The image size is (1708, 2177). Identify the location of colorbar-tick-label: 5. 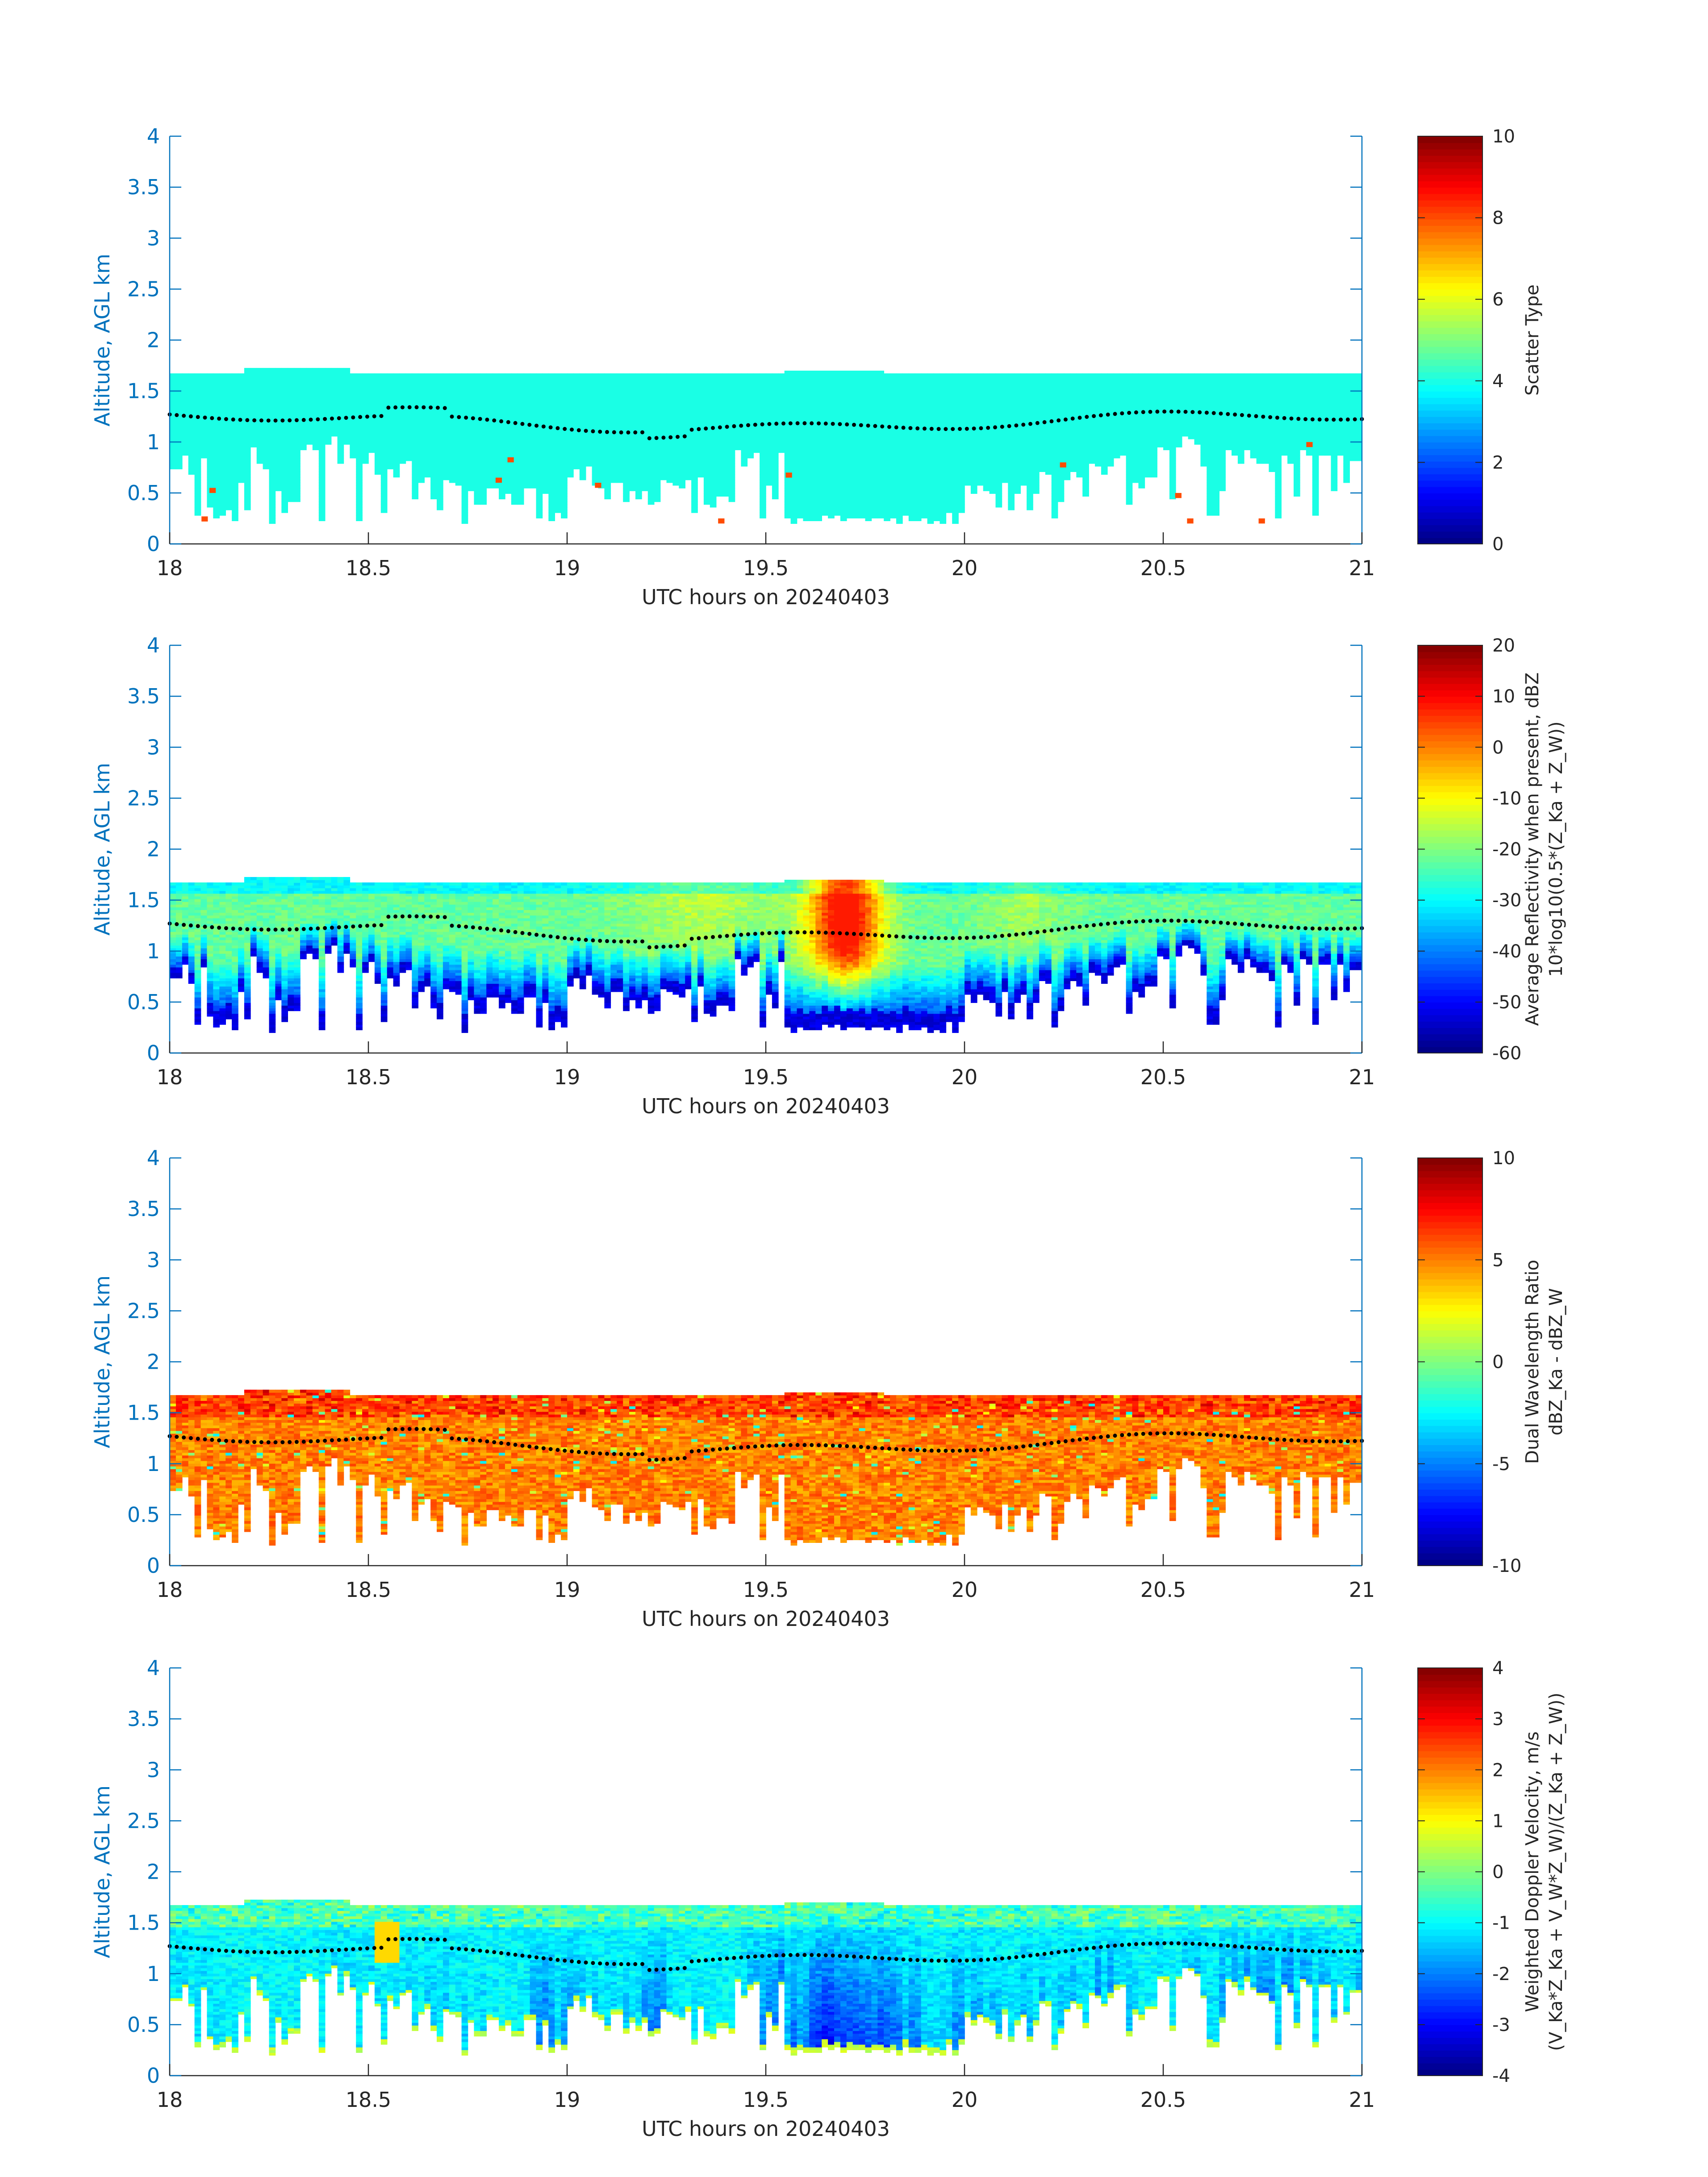
(1497, 1260).